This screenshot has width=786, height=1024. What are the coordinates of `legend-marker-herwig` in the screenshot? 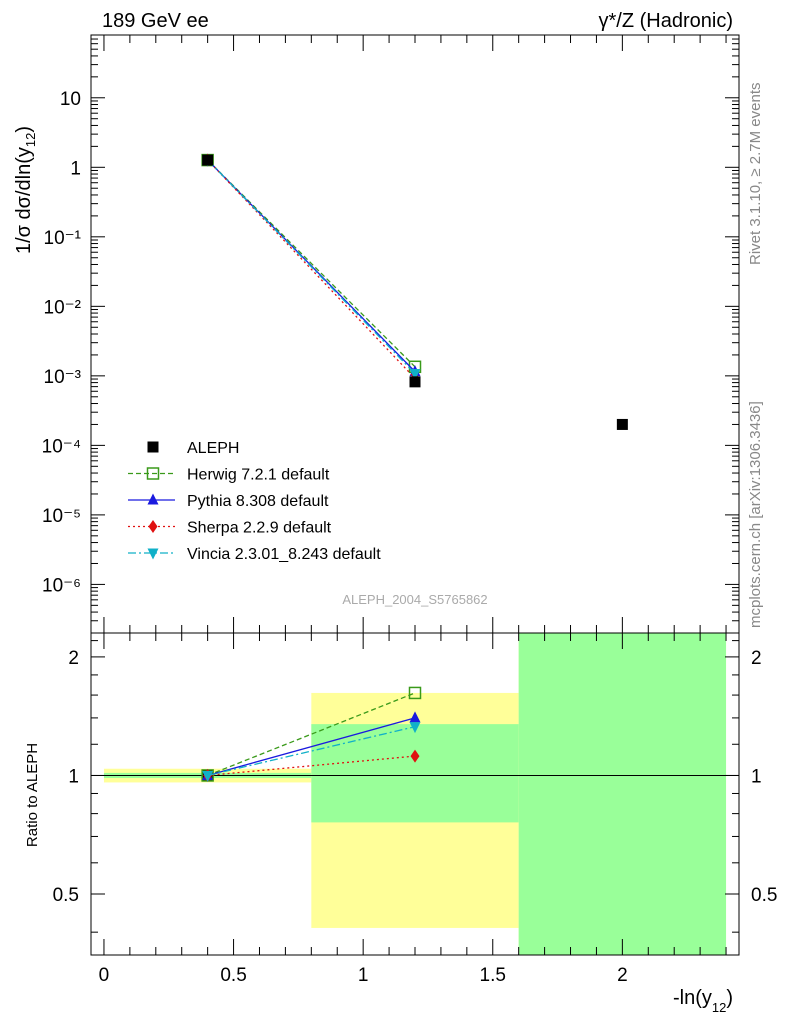 It's located at (153, 473).